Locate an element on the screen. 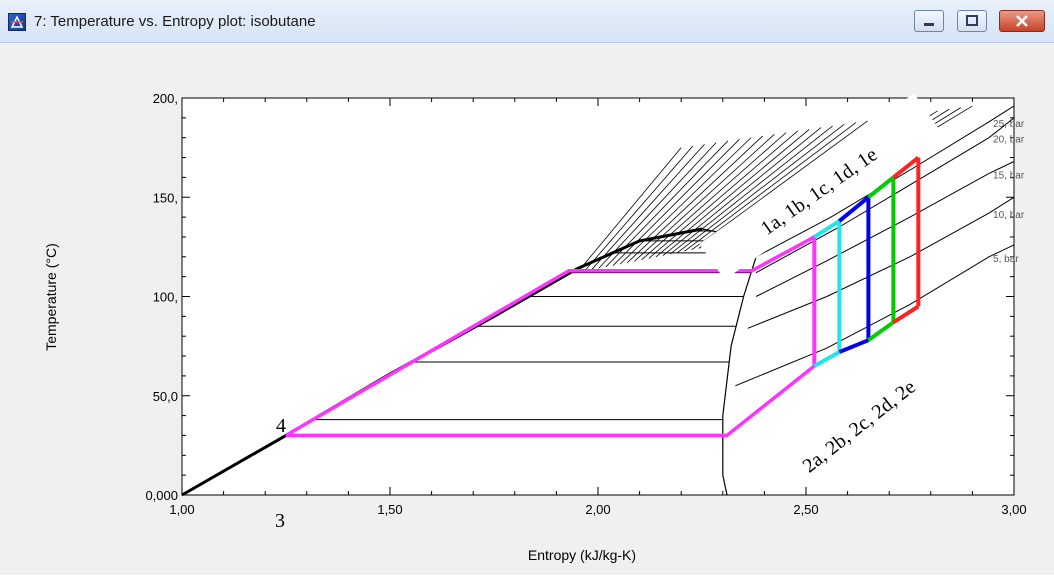 Image resolution: width=1054 pixels, height=580 pixels. x-tick-label: 2,00 is located at coordinates (597, 509).